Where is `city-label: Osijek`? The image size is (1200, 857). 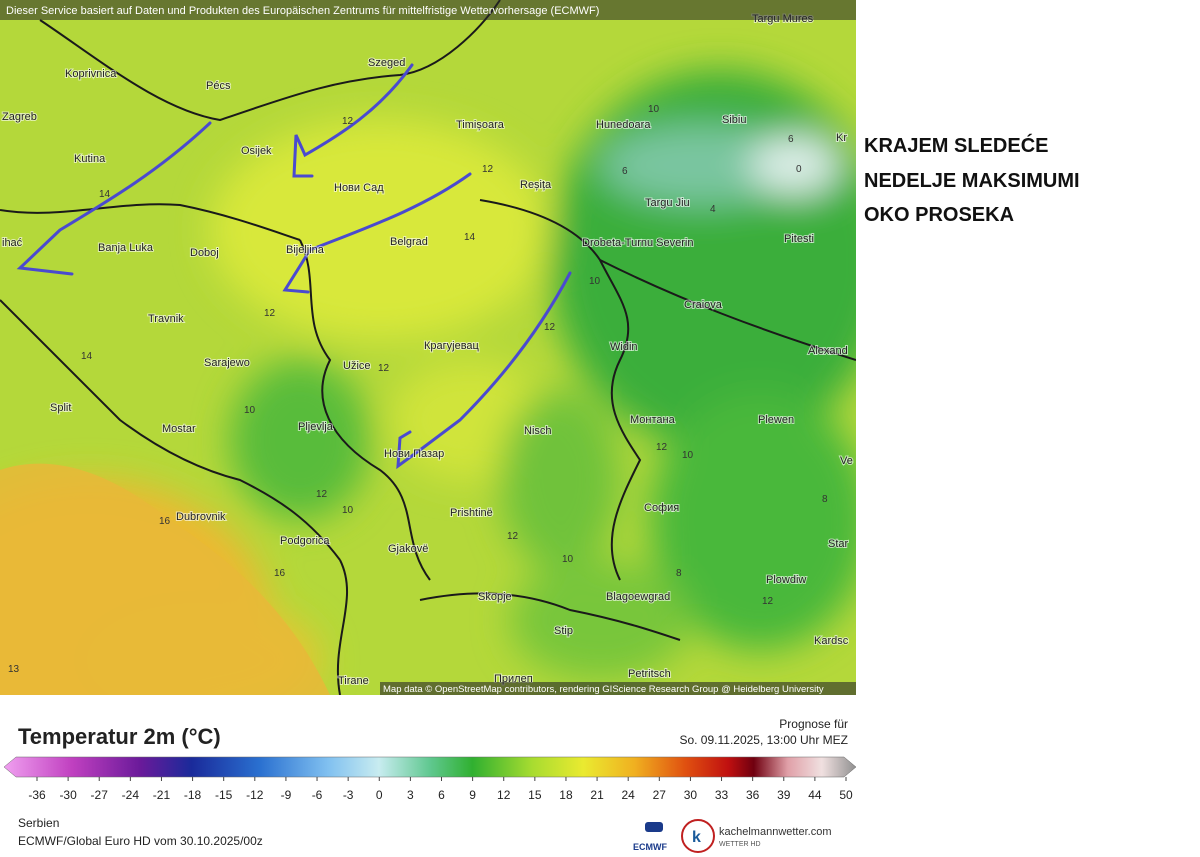
city-label: Osijek is located at coordinates (256, 151).